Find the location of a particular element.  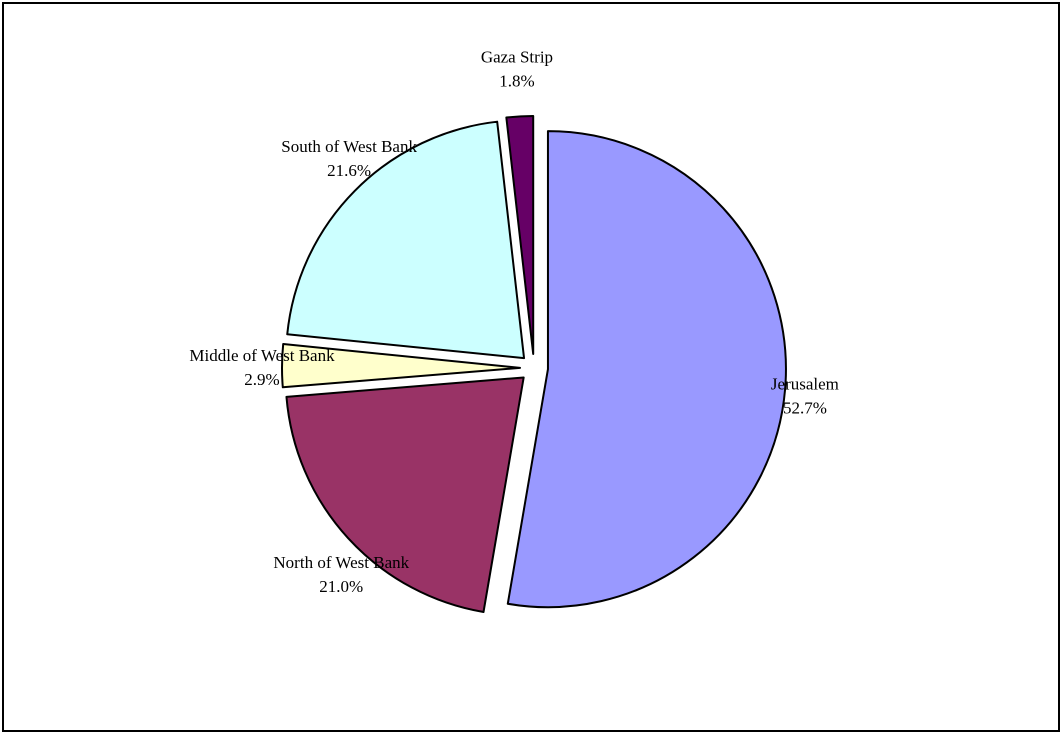

pie-label-north-of-west-bank: North of West Bank 21.0% is located at coordinates (341, 574).